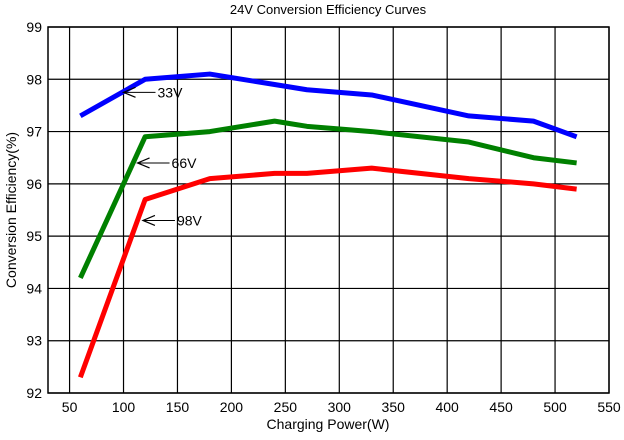  What do you see at coordinates (34, 184) in the screenshot?
I see `y-tick-label: 96` at bounding box center [34, 184].